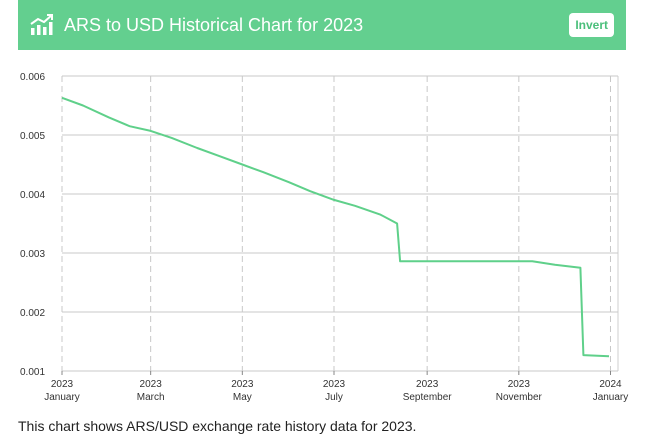 The width and height of the screenshot is (650, 437). What do you see at coordinates (242, 397) in the screenshot?
I see `x-tick-month: May` at bounding box center [242, 397].